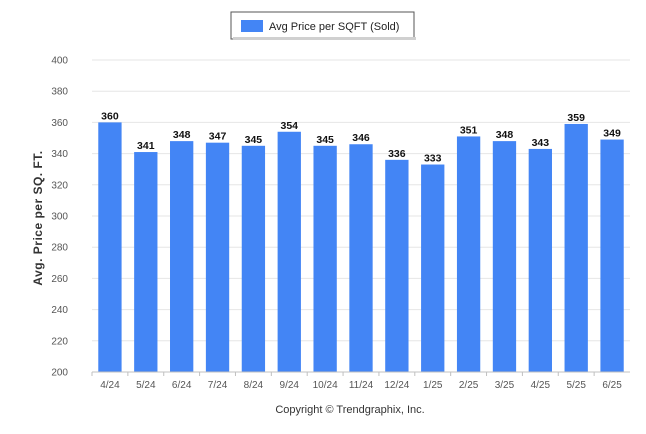 This screenshot has width=646, height=434. What do you see at coordinates (59, 185) in the screenshot?
I see `y-tick-label: 320` at bounding box center [59, 185].